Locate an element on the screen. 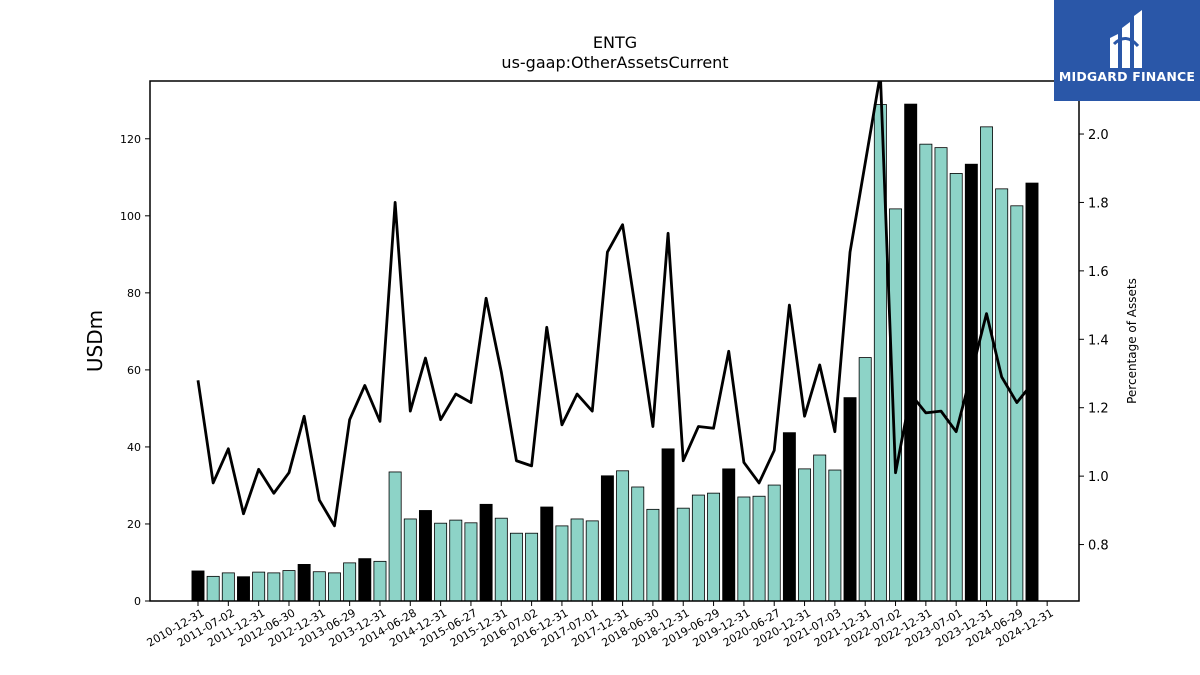 The width and height of the screenshot is (1200, 675). y-tick-label: 80 is located at coordinates (134, 293).